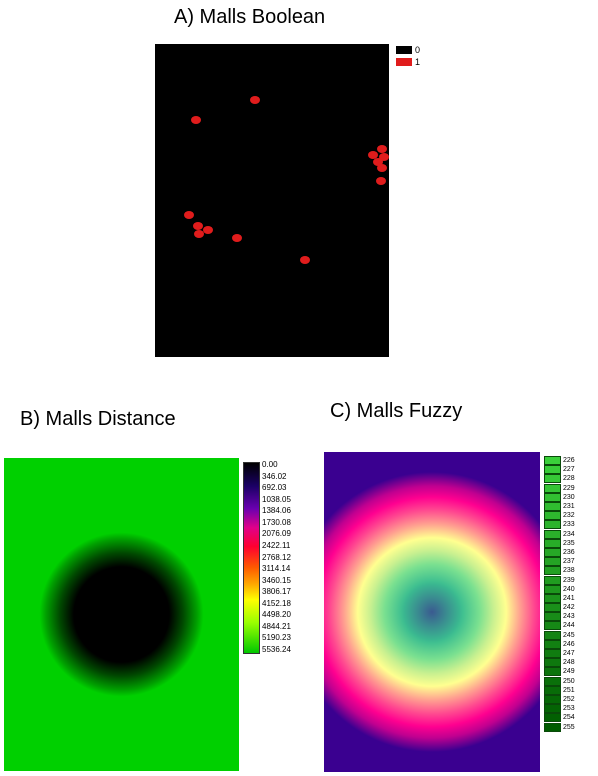 This screenshot has height=776, width=598. What do you see at coordinates (569, 608) in the screenshot?
I see `legend-label: 242` at bounding box center [569, 608].